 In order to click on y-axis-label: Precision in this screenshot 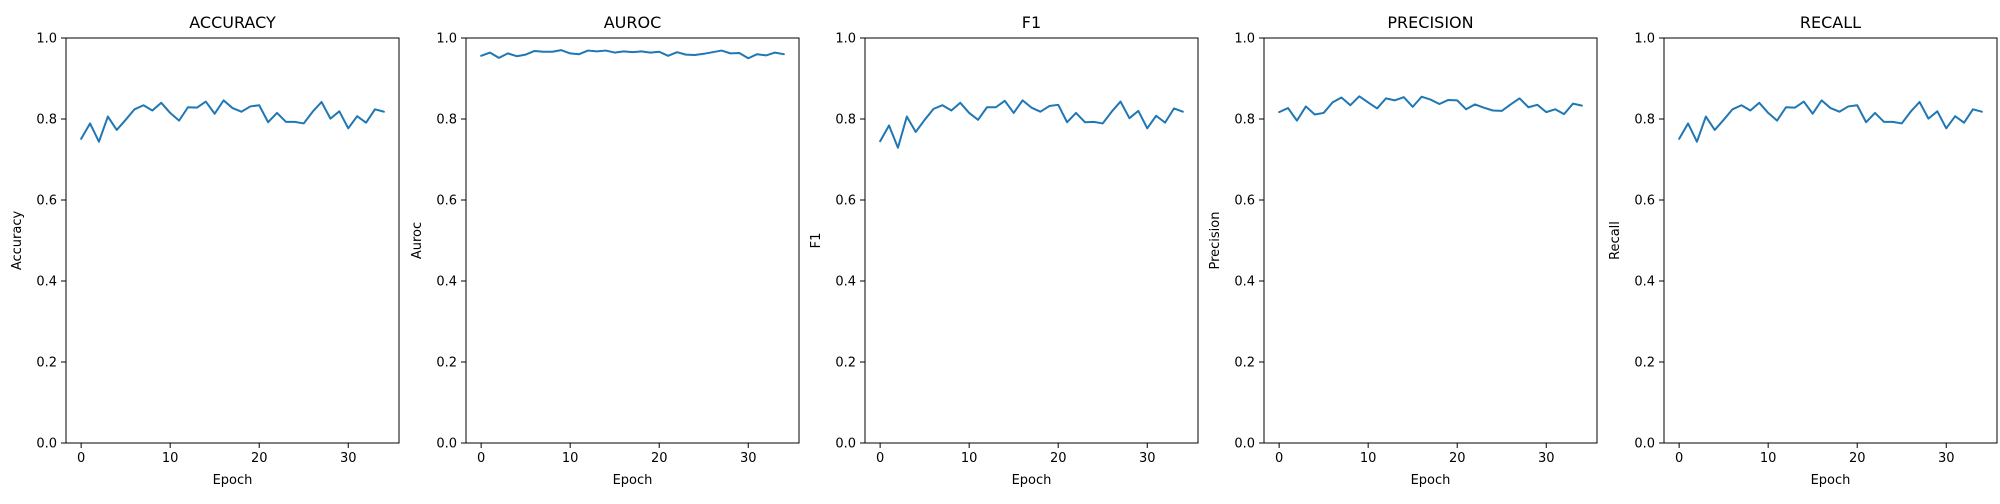, I will do `click(1215, 240)`.